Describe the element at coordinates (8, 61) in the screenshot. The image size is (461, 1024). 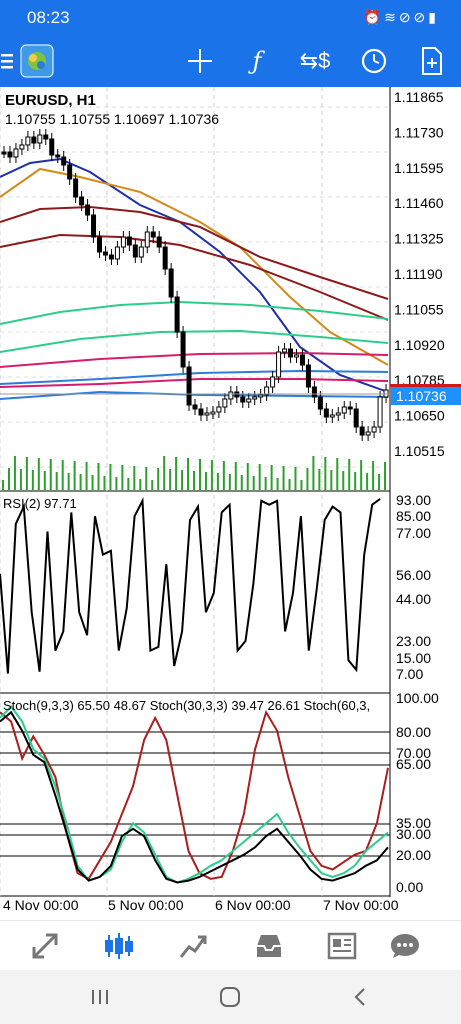
I see `menu-icon` at that location.